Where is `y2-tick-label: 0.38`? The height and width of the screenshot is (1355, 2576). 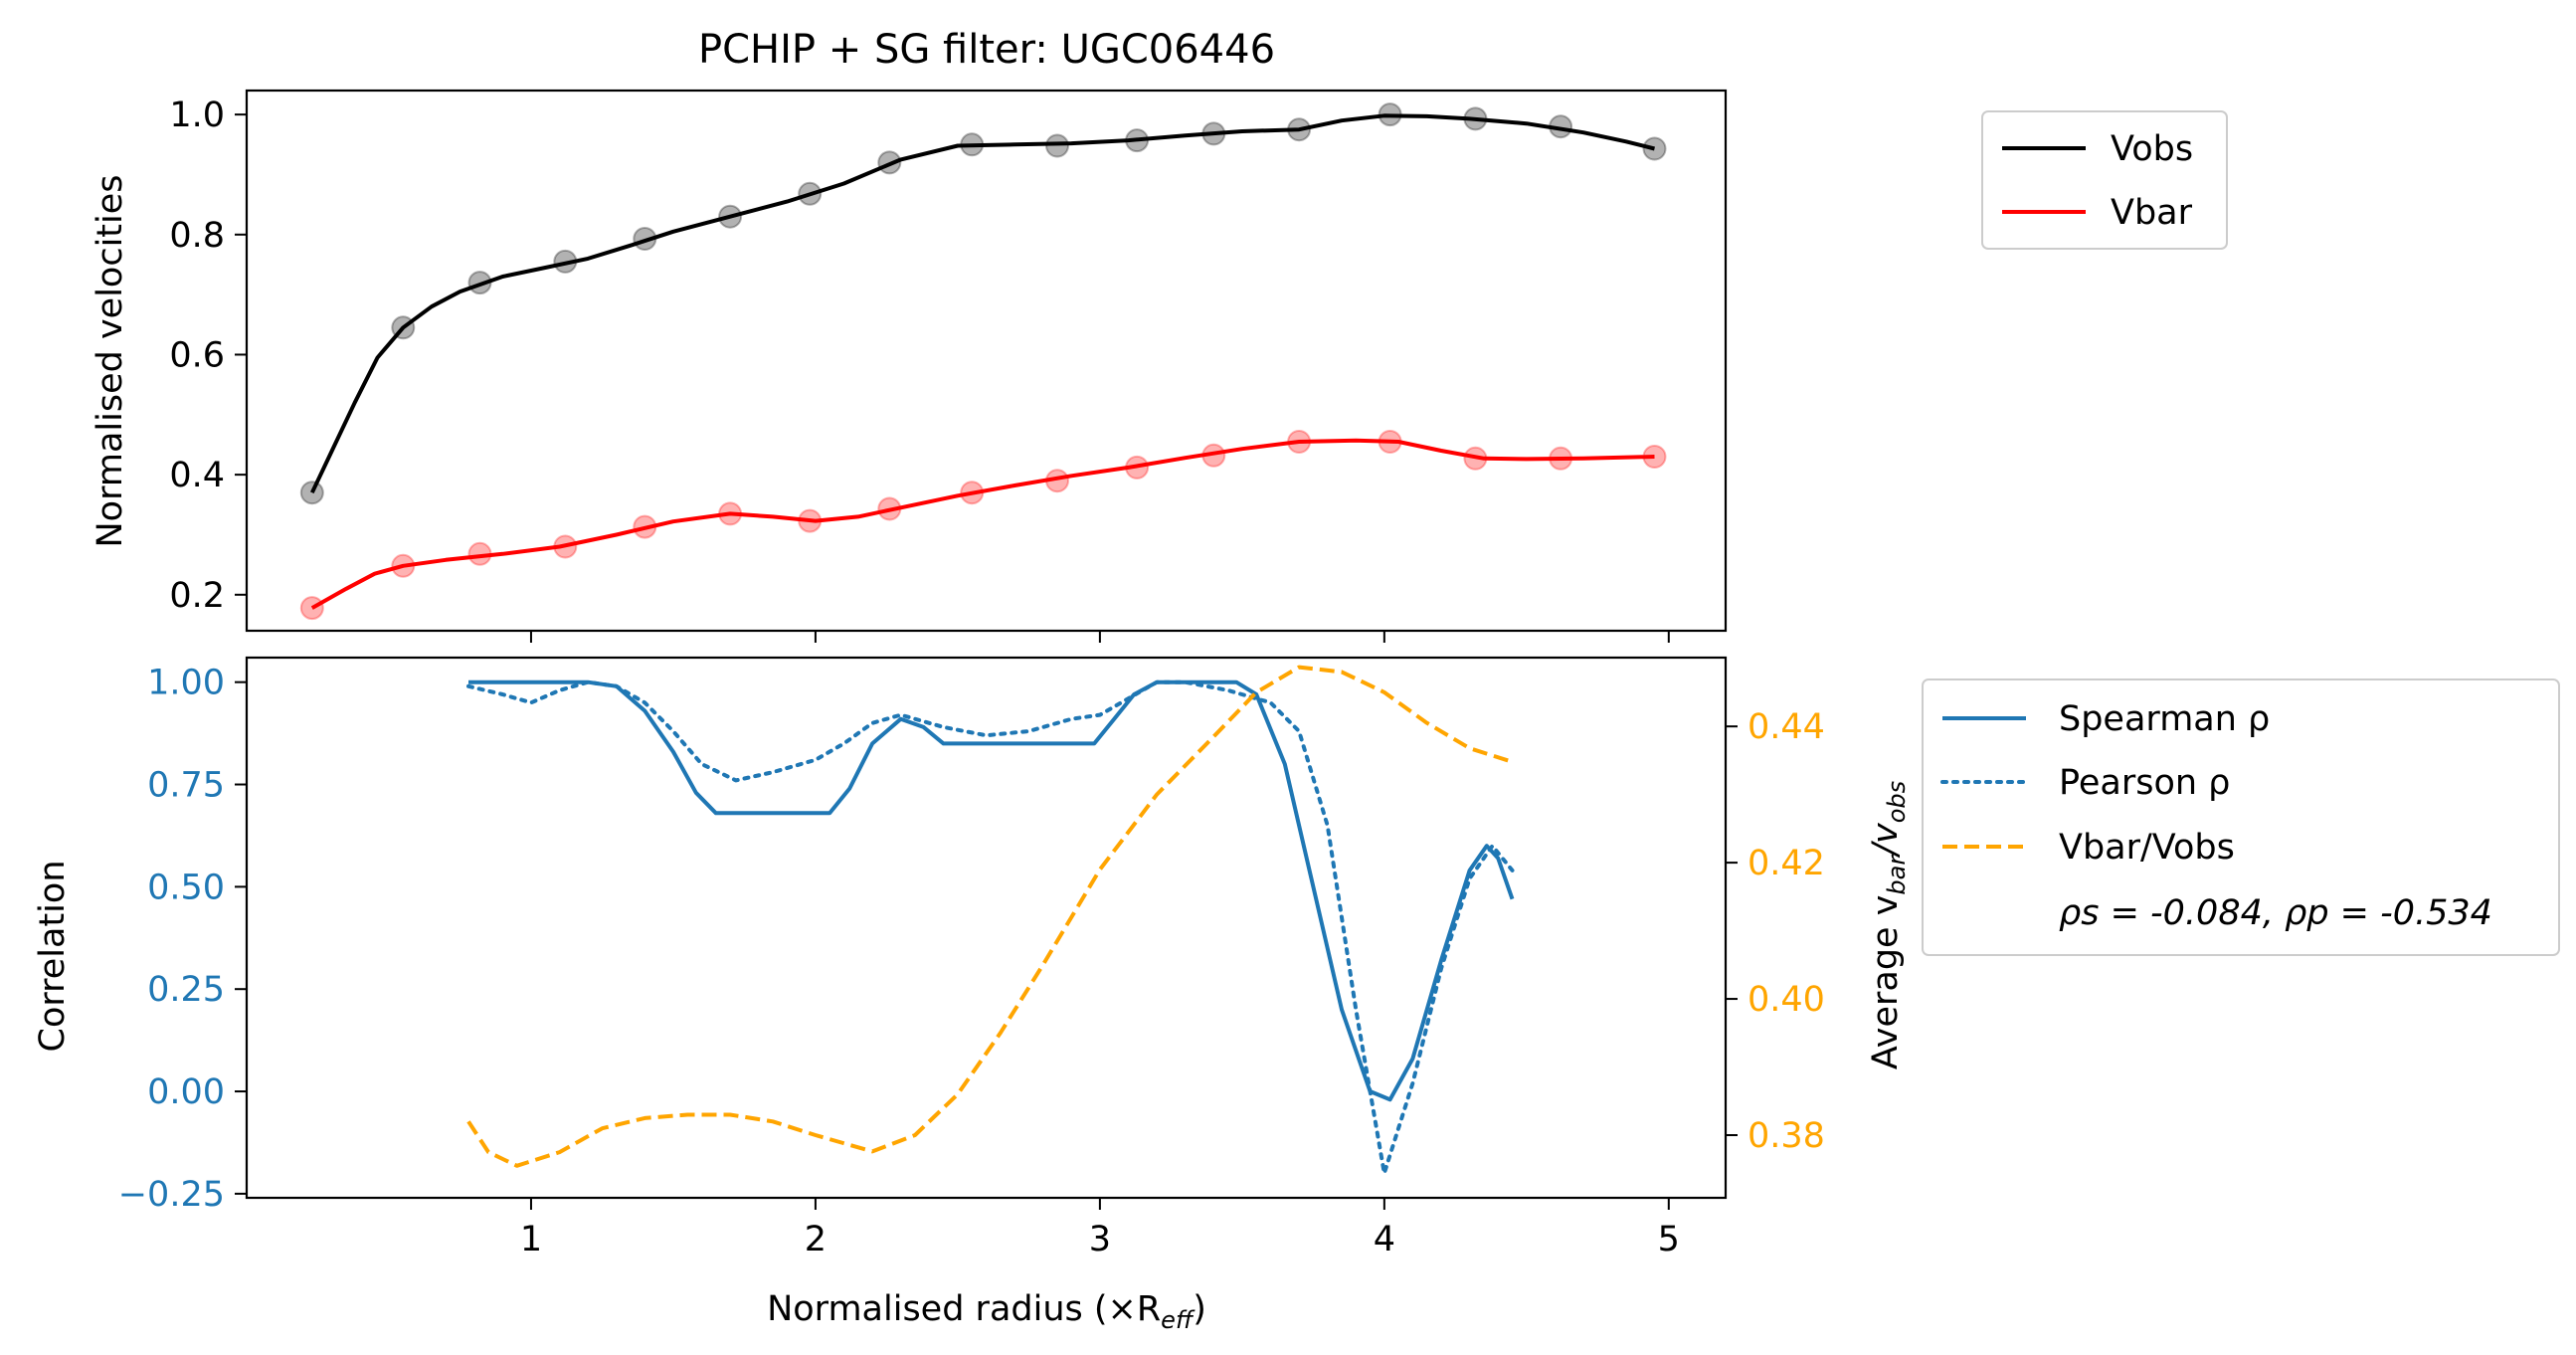 y2-tick-label: 0.38 is located at coordinates (1786, 1136).